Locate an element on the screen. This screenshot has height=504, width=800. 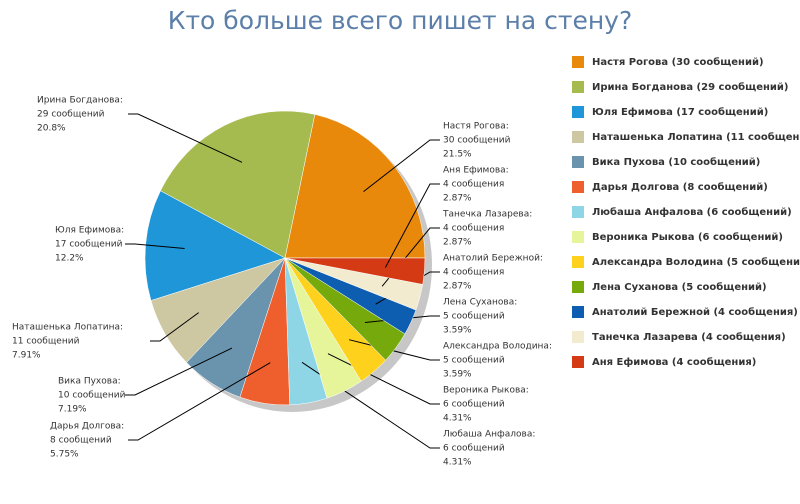
chart-title: Кто больше всего пишет на стену? is located at coordinates (400, 20).